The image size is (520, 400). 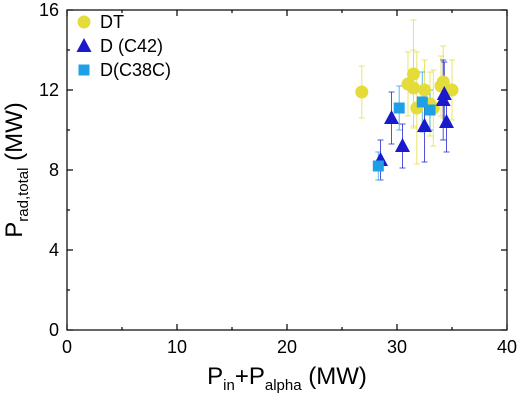 What do you see at coordinates (67, 347) in the screenshot?
I see `x-tick-label: 0` at bounding box center [67, 347].